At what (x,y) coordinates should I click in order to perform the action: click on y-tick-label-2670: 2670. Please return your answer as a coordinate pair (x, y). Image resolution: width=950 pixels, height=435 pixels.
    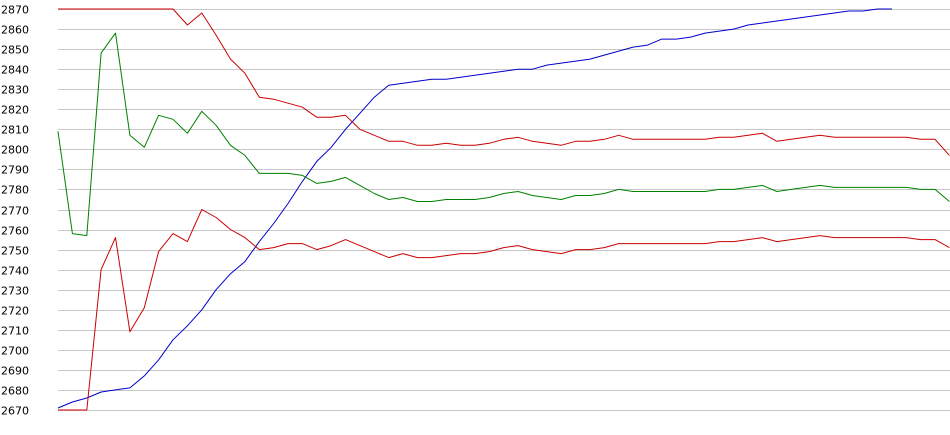
    Looking at the image, I should click on (15, 411).